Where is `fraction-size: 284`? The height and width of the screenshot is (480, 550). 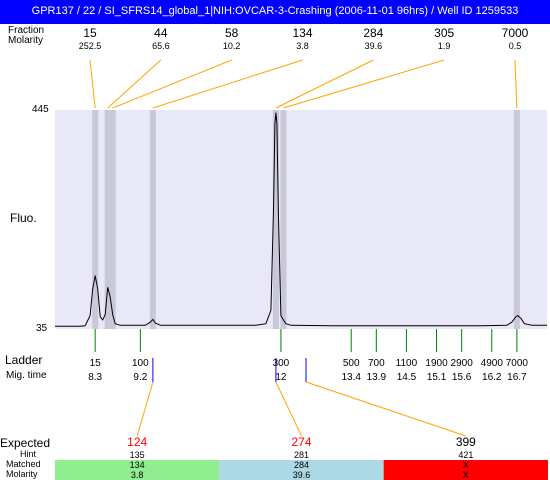 fraction-size: 284 is located at coordinates (373, 33).